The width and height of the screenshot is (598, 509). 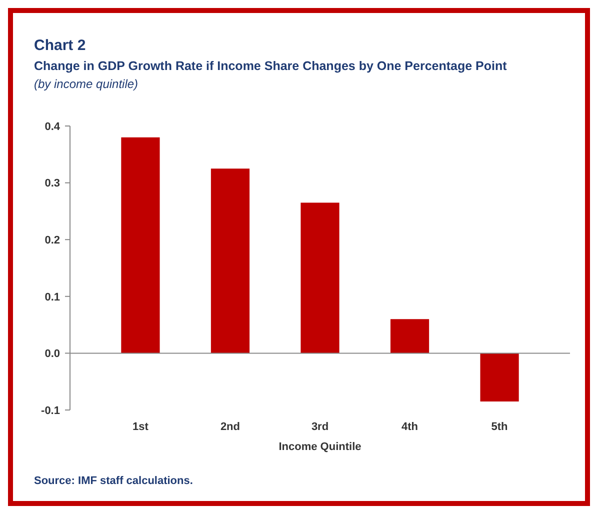 What do you see at coordinates (320, 447) in the screenshot?
I see `x-axis-title: Income Quintile` at bounding box center [320, 447].